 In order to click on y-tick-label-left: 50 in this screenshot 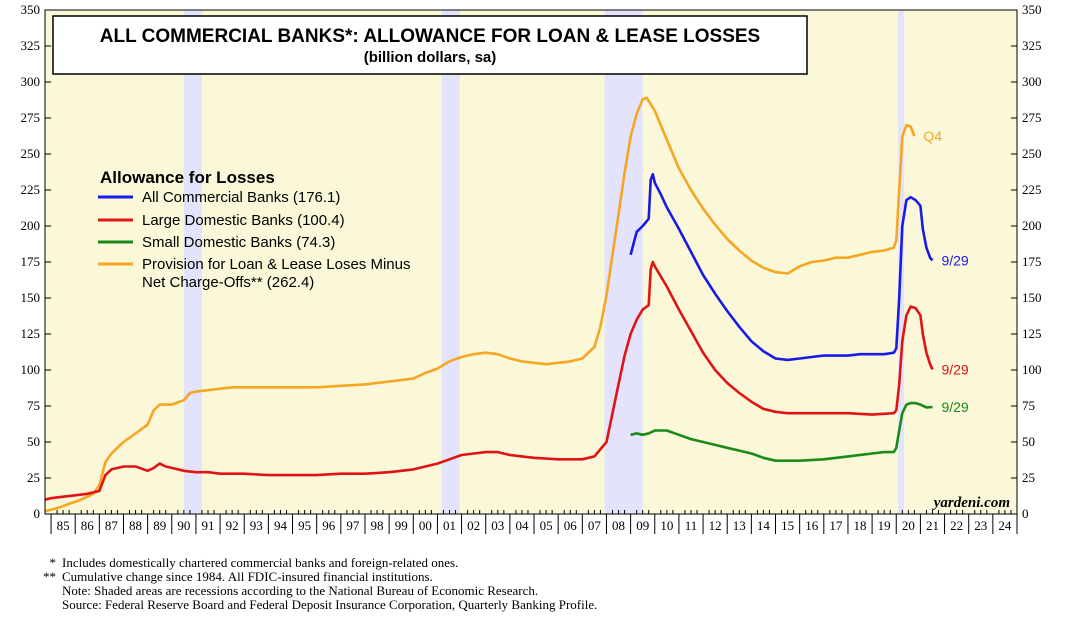, I will do `click(33, 441)`.